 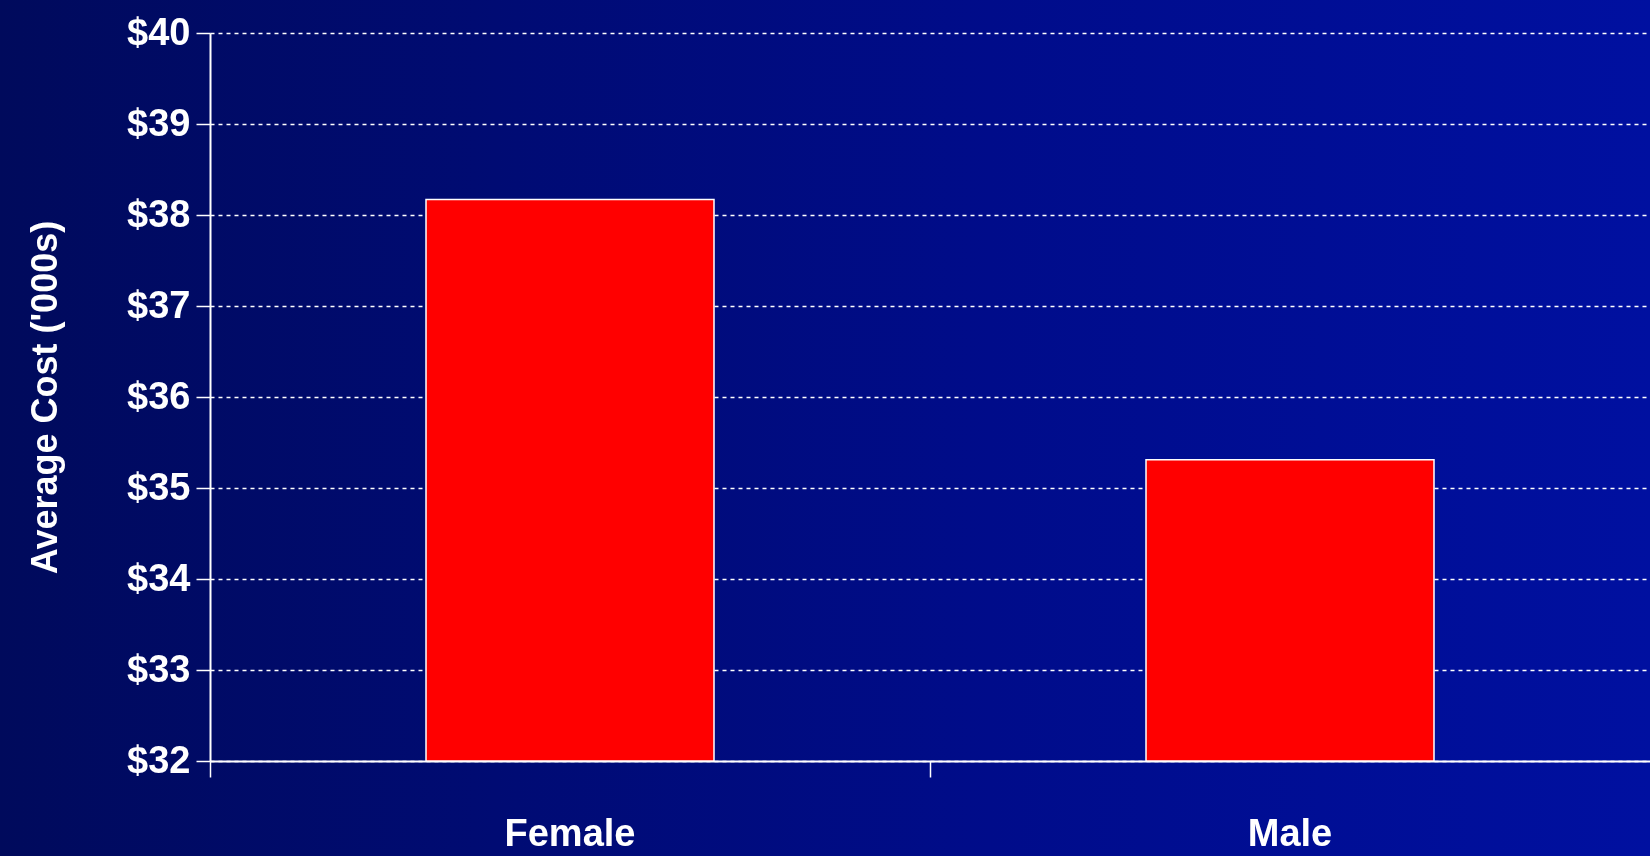 I want to click on y-tick-label: $35, so click(x=159, y=486).